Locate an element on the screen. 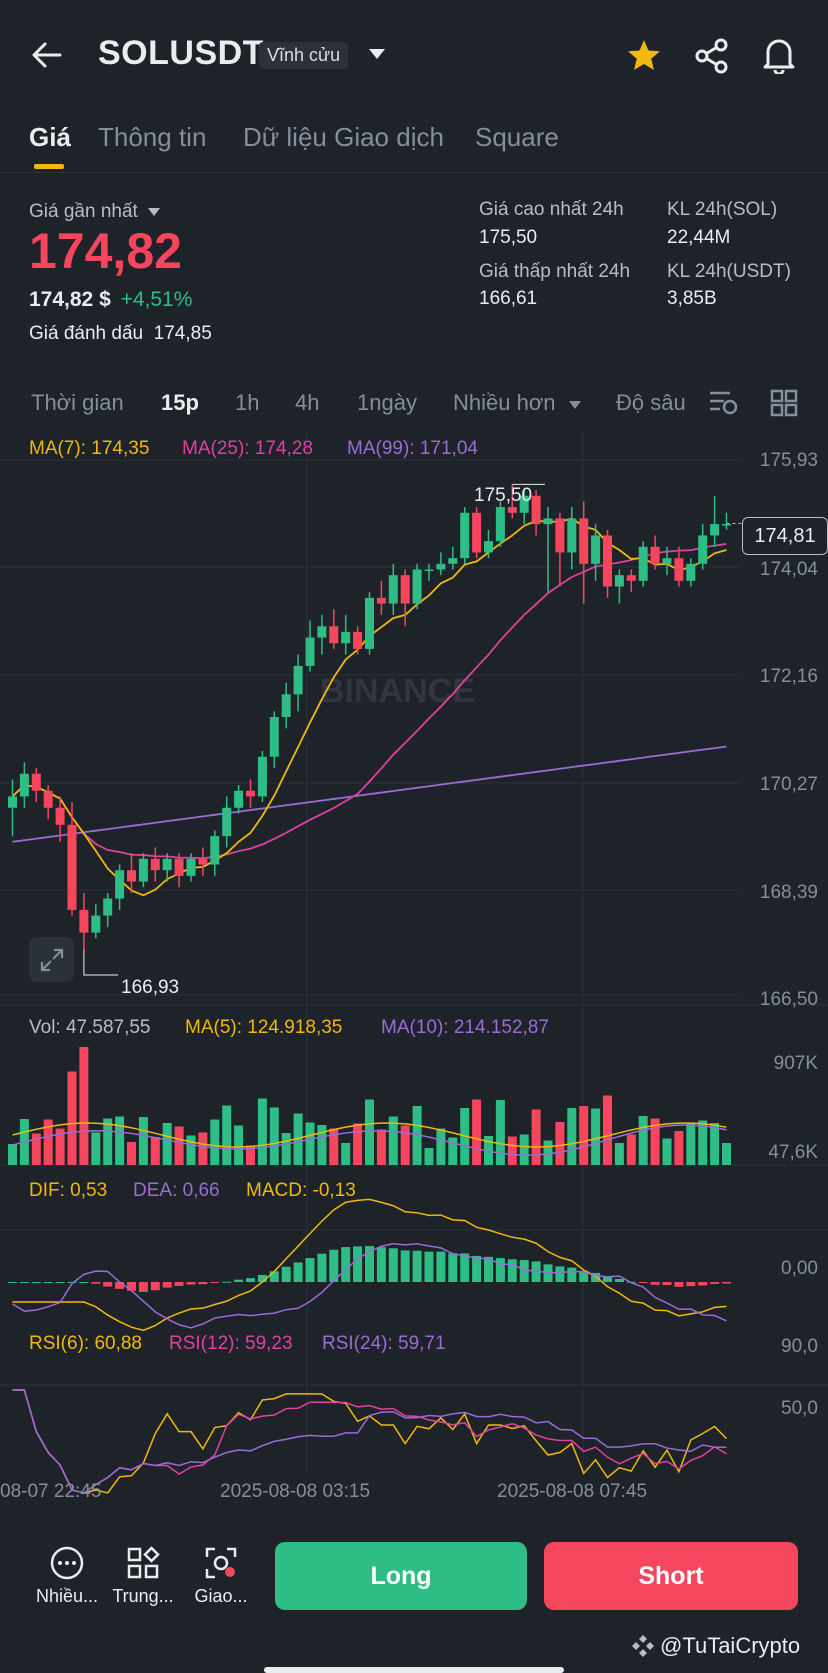 The image size is (828, 1673). timeframe-4h: 4h is located at coordinates (307, 402).